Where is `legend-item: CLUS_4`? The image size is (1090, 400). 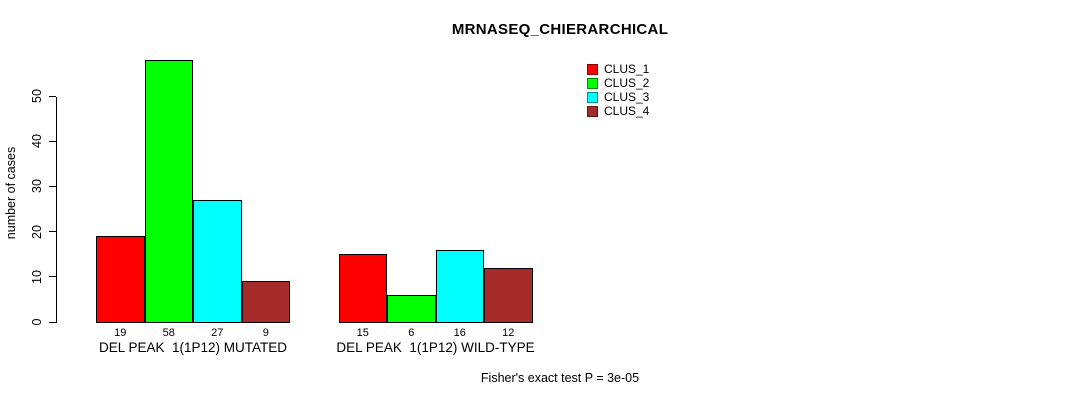 legend-item: CLUS_4 is located at coordinates (618, 111).